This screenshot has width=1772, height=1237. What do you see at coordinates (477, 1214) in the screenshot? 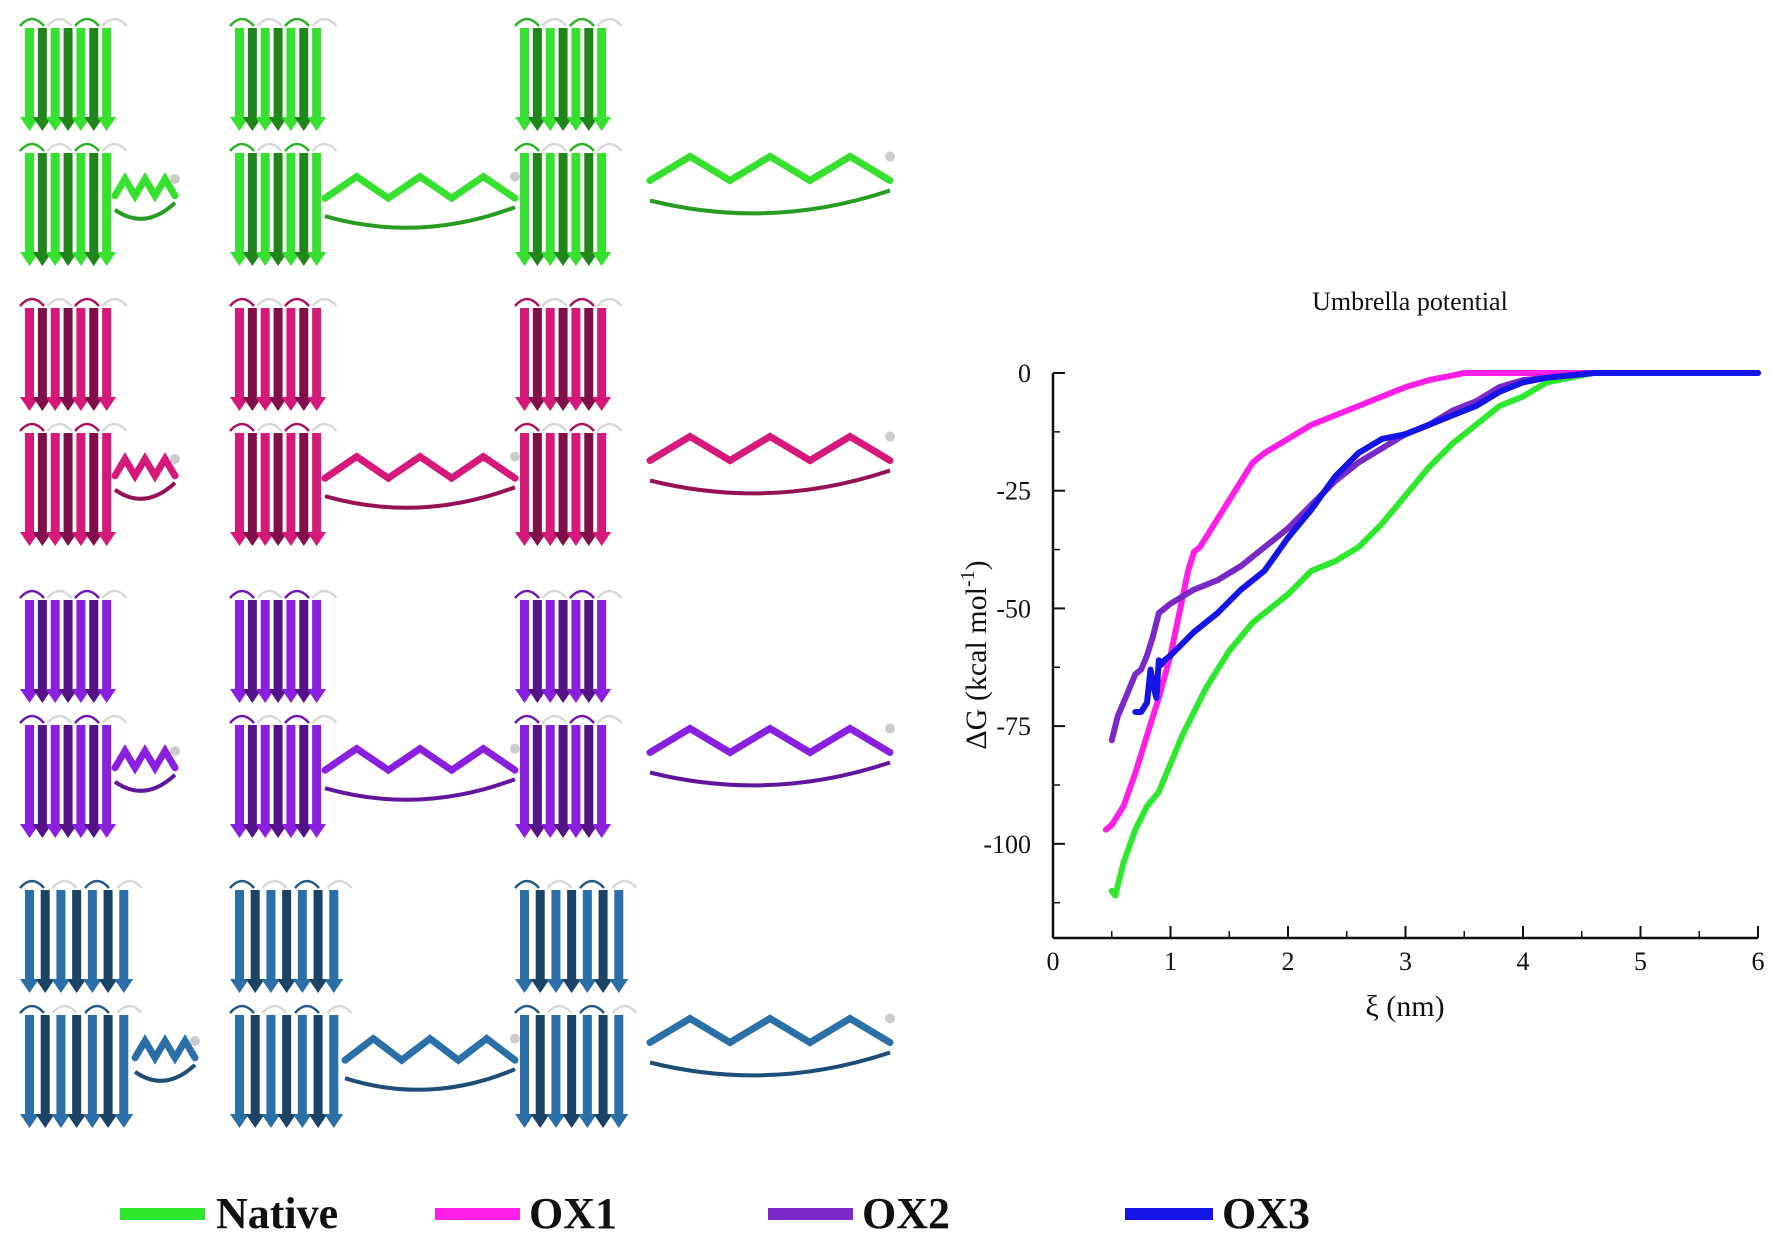
I see `legend-swatch-ox1` at bounding box center [477, 1214].